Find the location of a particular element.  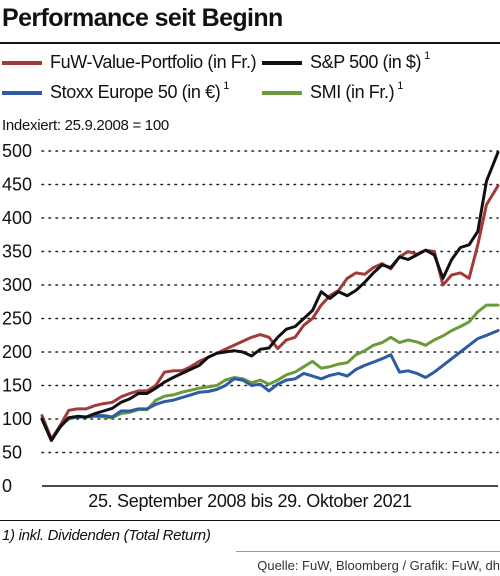

y-tick-label-150: 150 is located at coordinates (17, 386).